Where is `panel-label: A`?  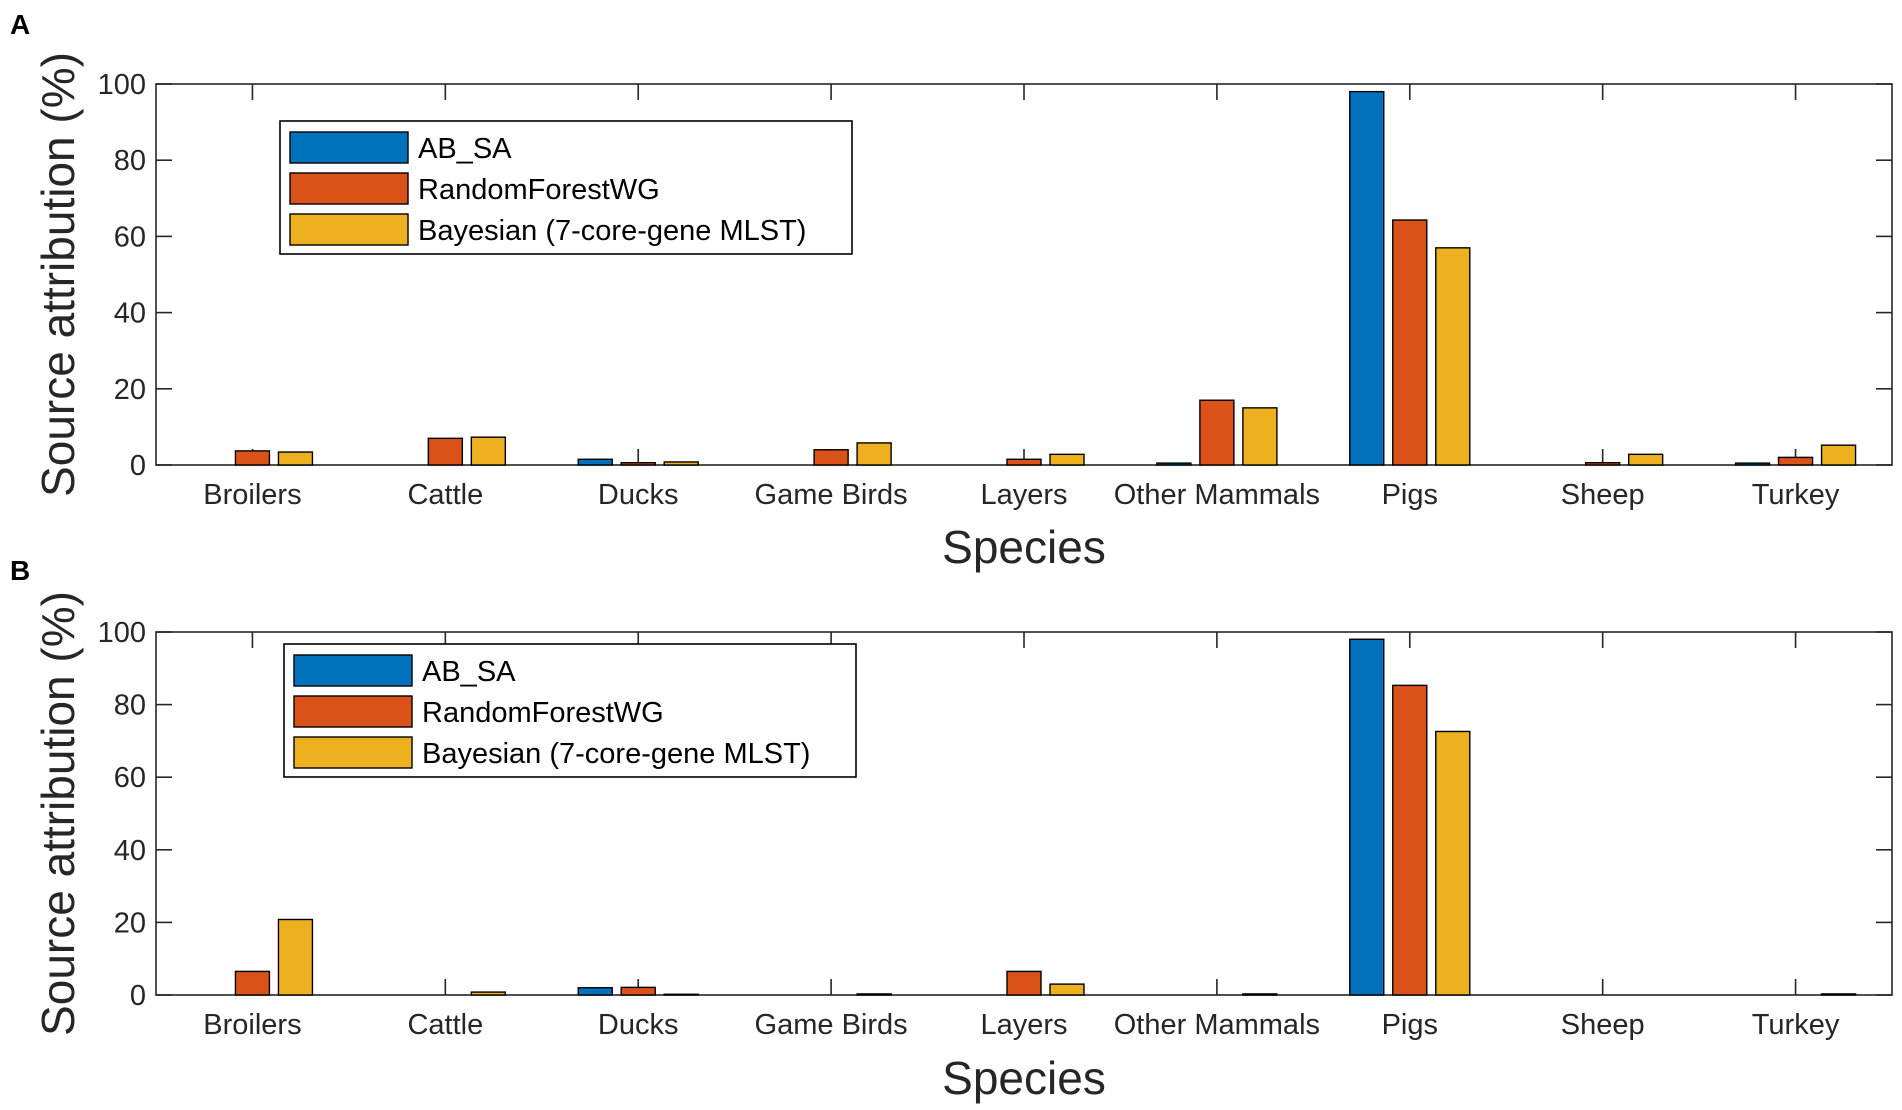 panel-label: A is located at coordinates (20, 24).